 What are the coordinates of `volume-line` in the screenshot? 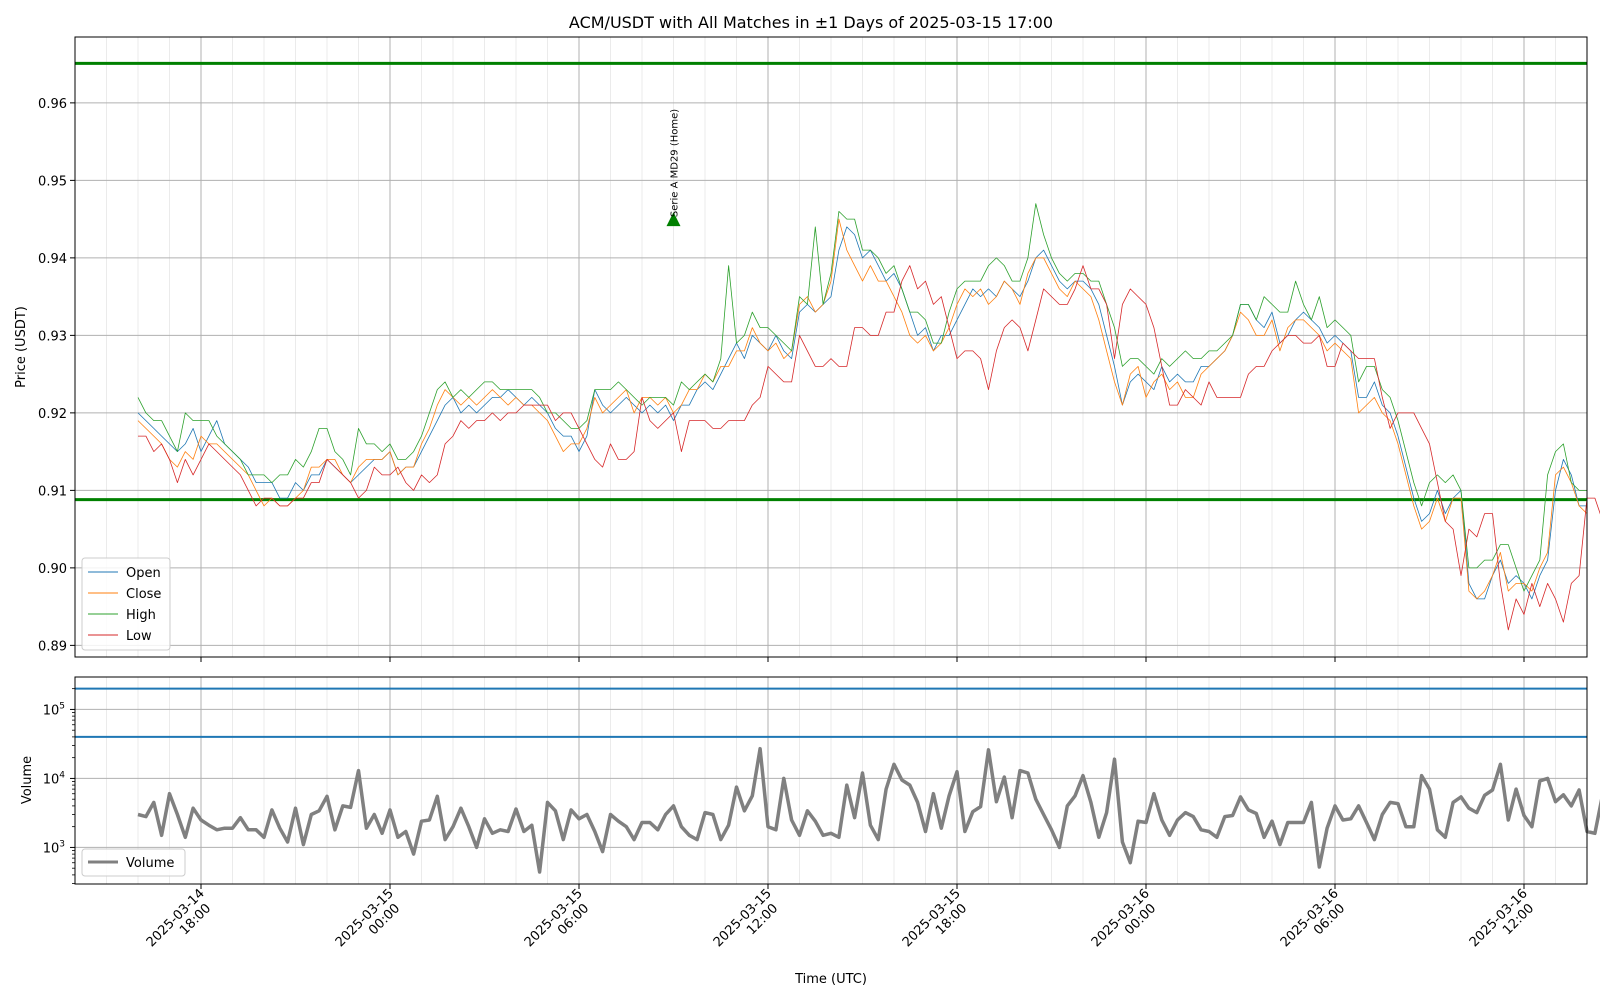 It's located at (868, 810).